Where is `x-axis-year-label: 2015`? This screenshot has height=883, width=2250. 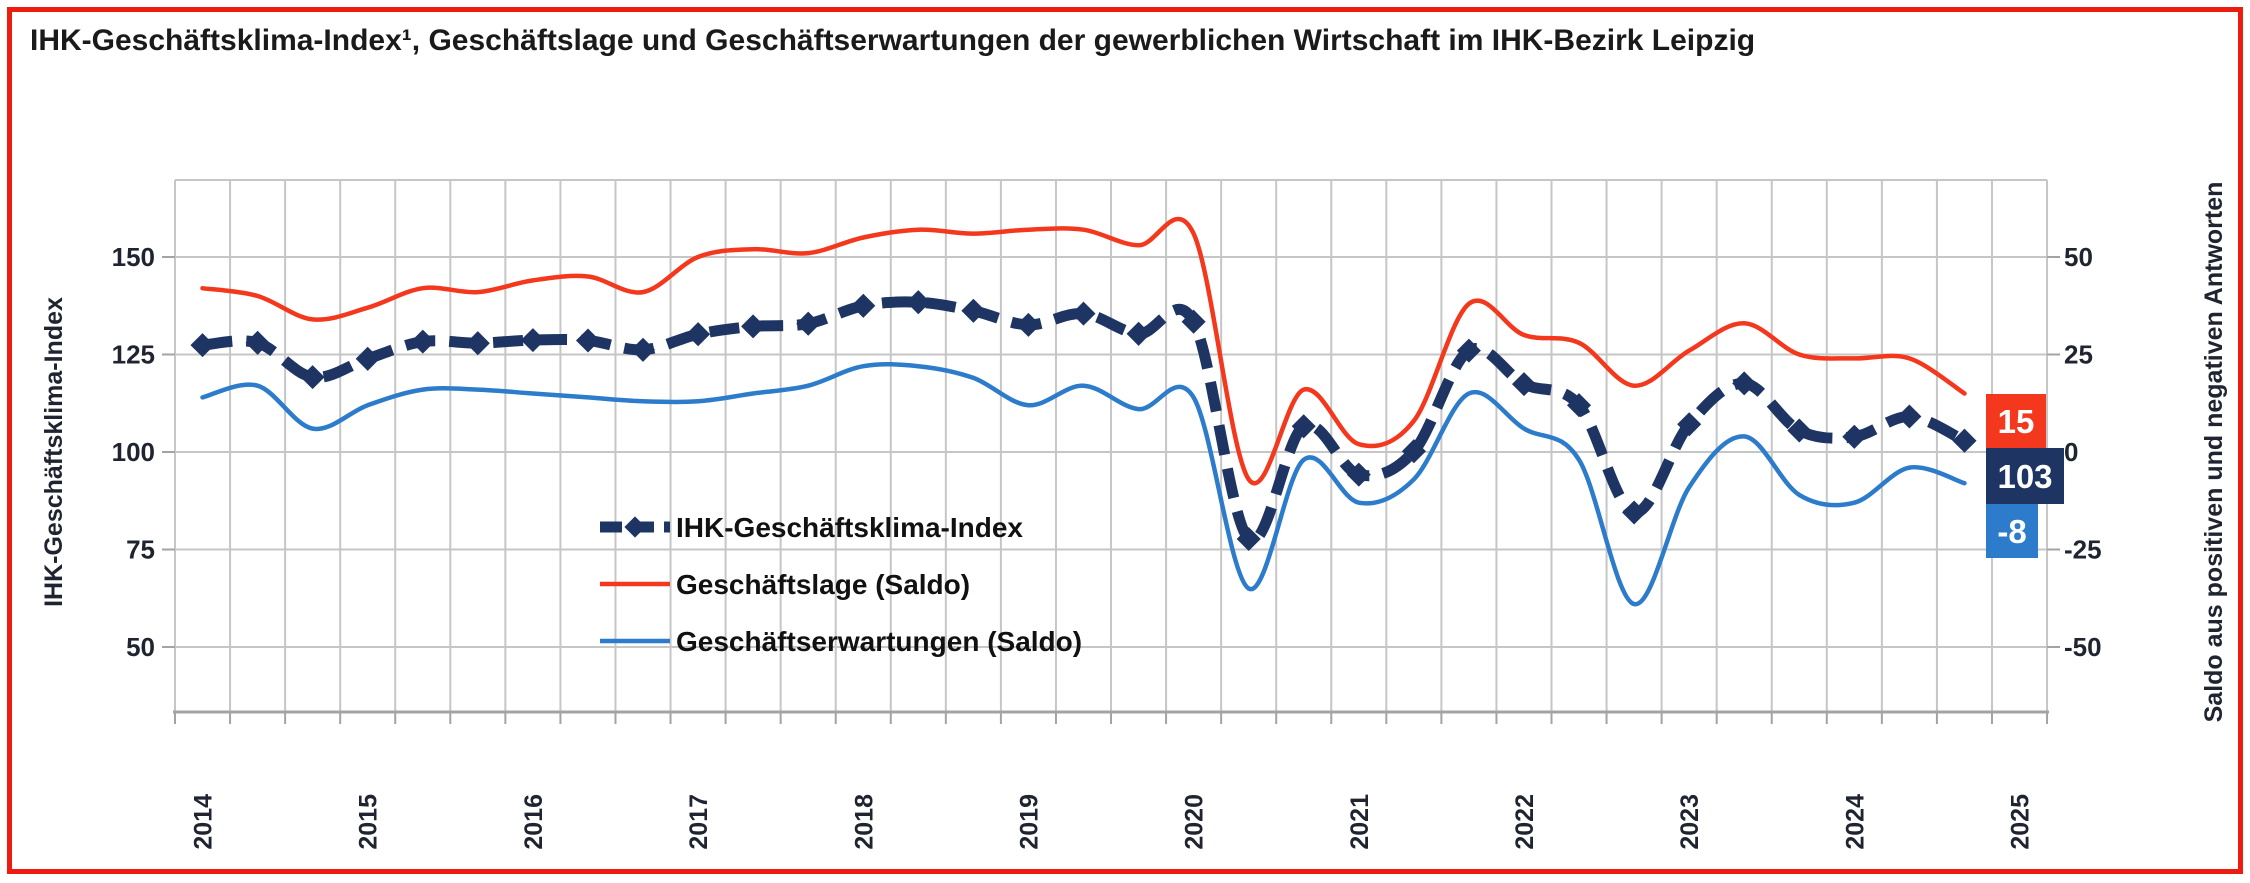 x-axis-year-label: 2015 is located at coordinates (369, 822).